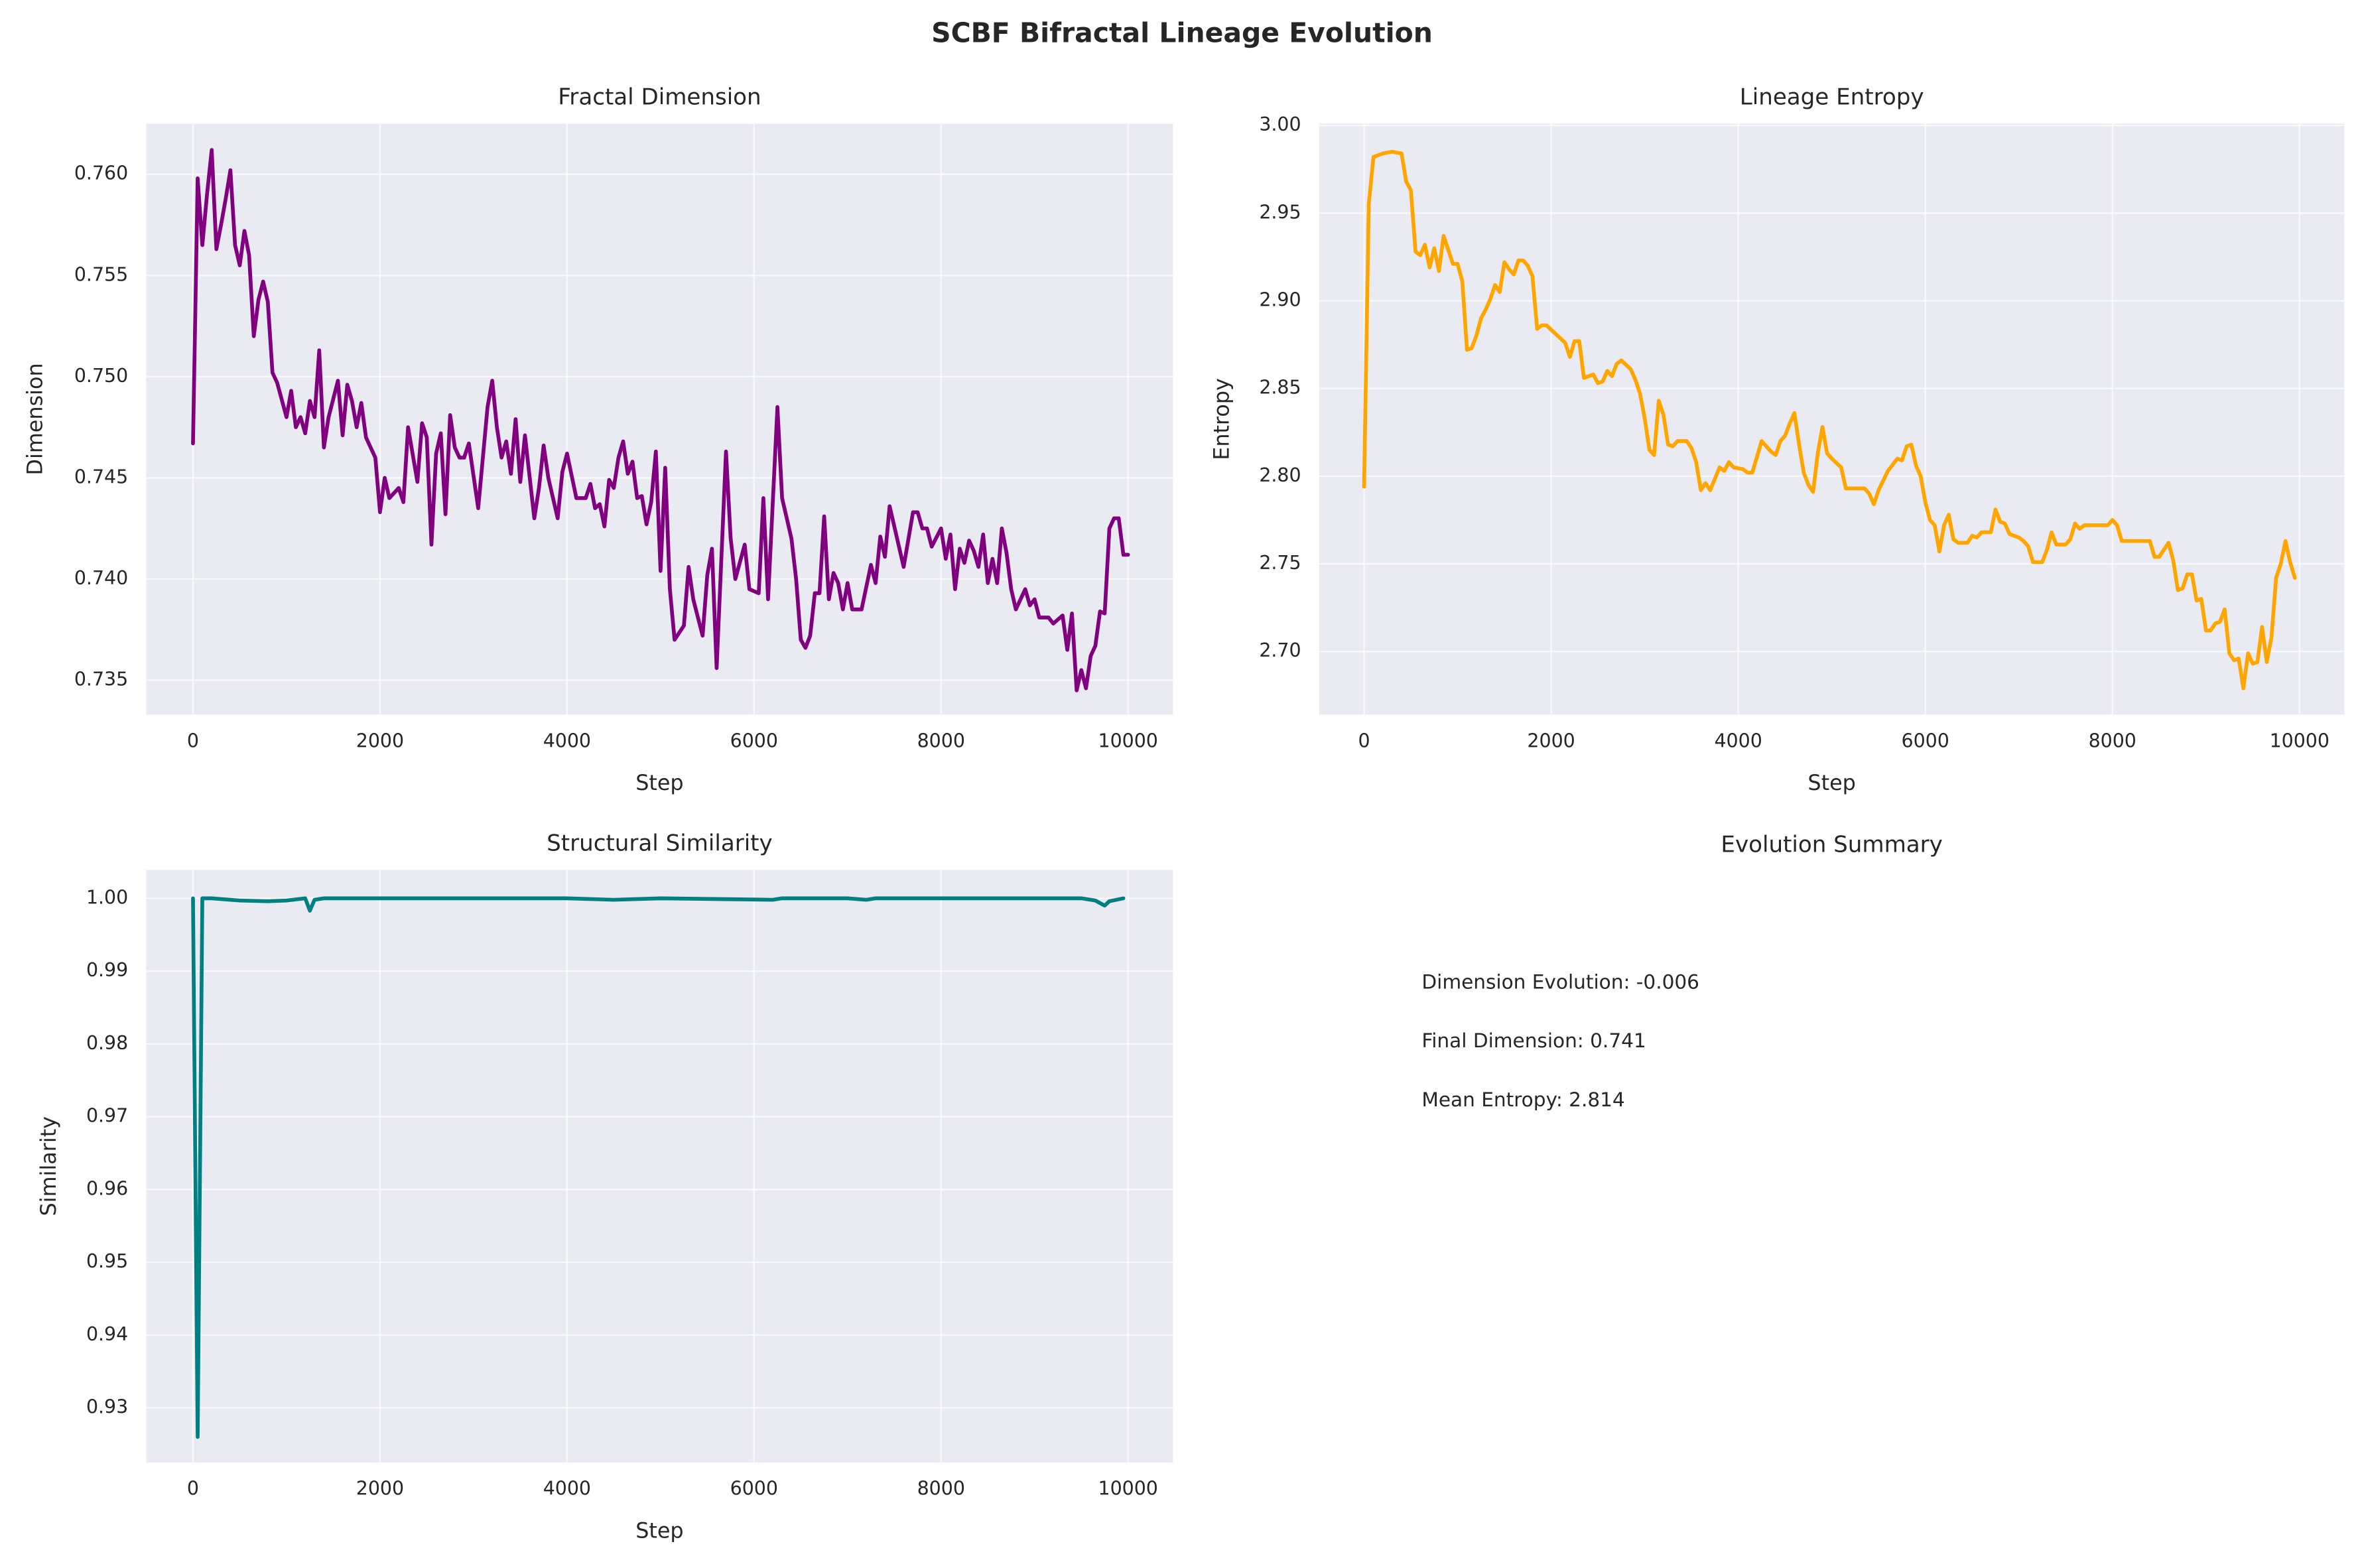 This screenshot has height=1568, width=2364. I want to click on y-tick-label: 0.755, so click(101, 274).